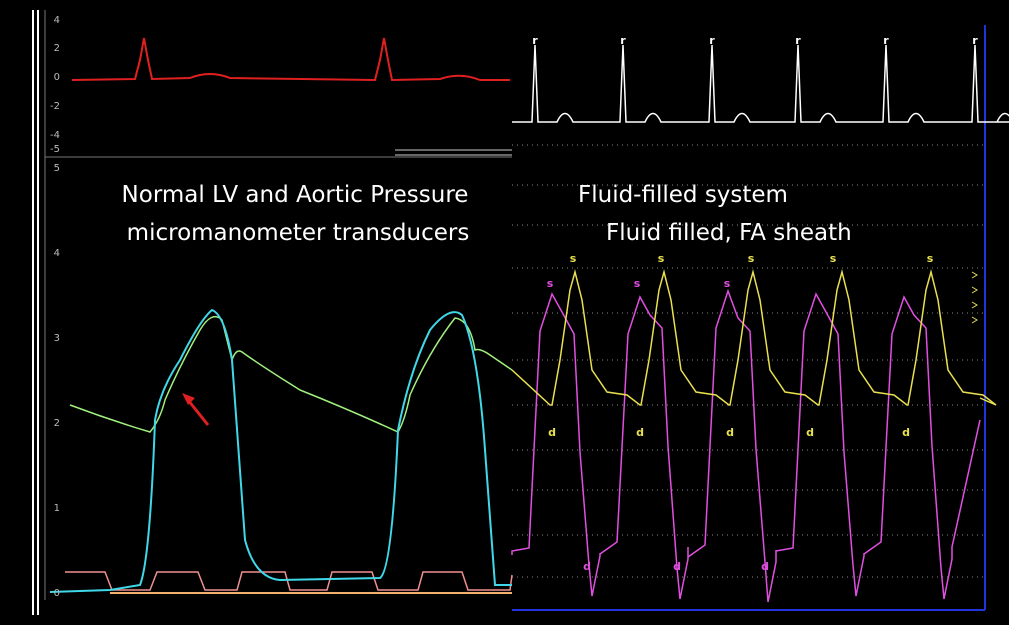  What do you see at coordinates (55, 135) in the screenshot?
I see `axis-label: -4` at bounding box center [55, 135].